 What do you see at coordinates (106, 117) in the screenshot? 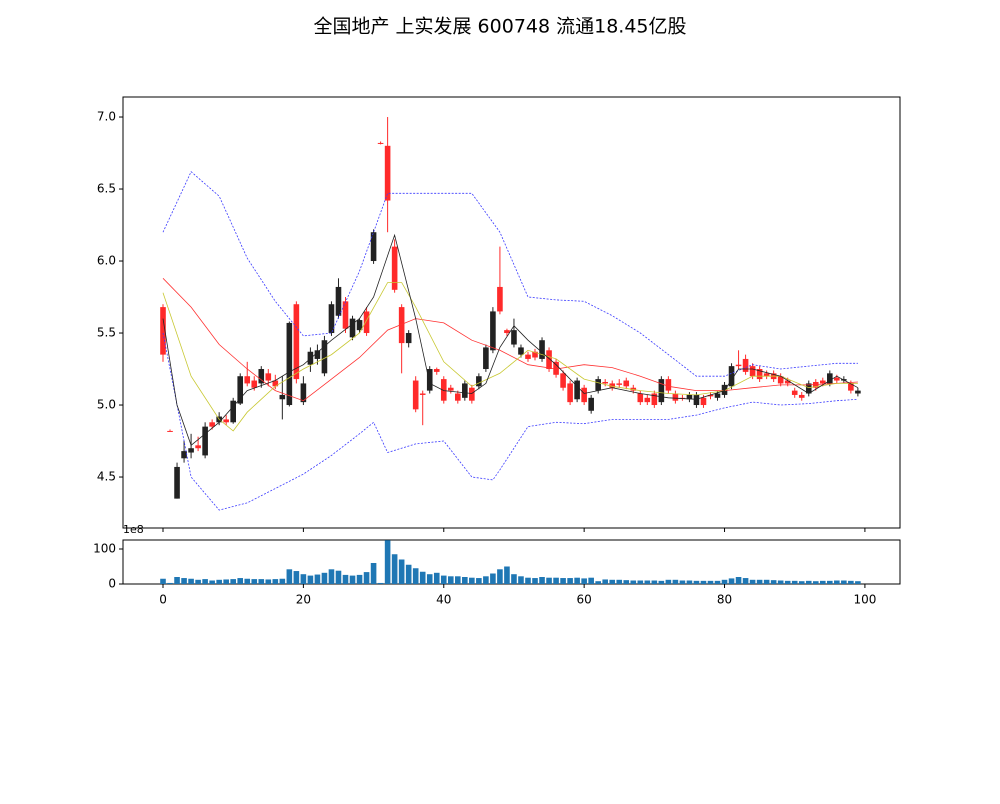
I see `y-tick-label: 7.0` at bounding box center [106, 117].